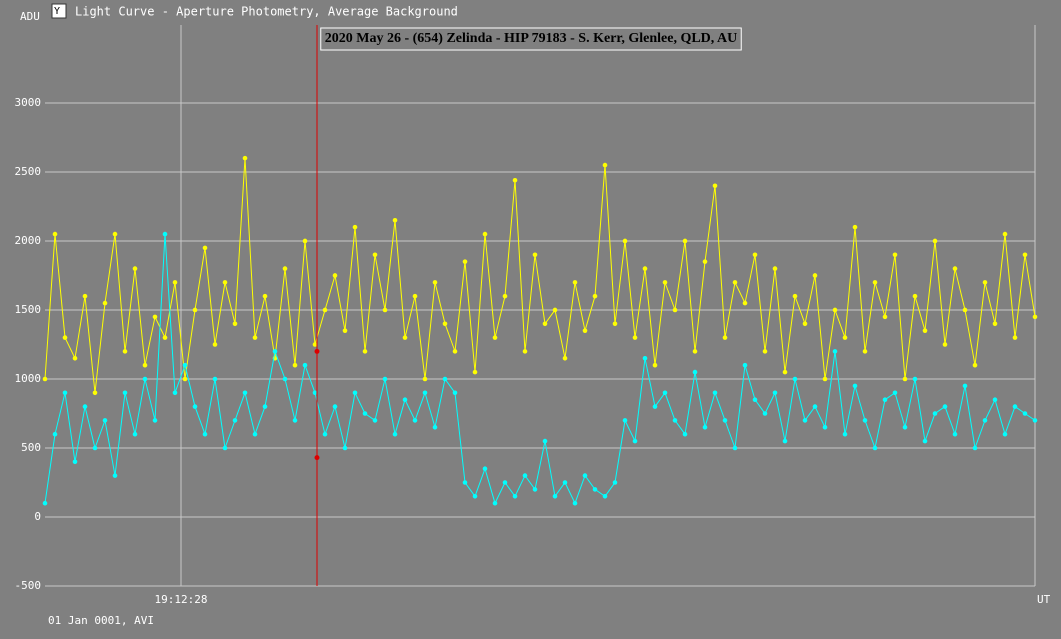  What do you see at coordinates (28, 378) in the screenshot?
I see `y-tick-label: 1000` at bounding box center [28, 378].